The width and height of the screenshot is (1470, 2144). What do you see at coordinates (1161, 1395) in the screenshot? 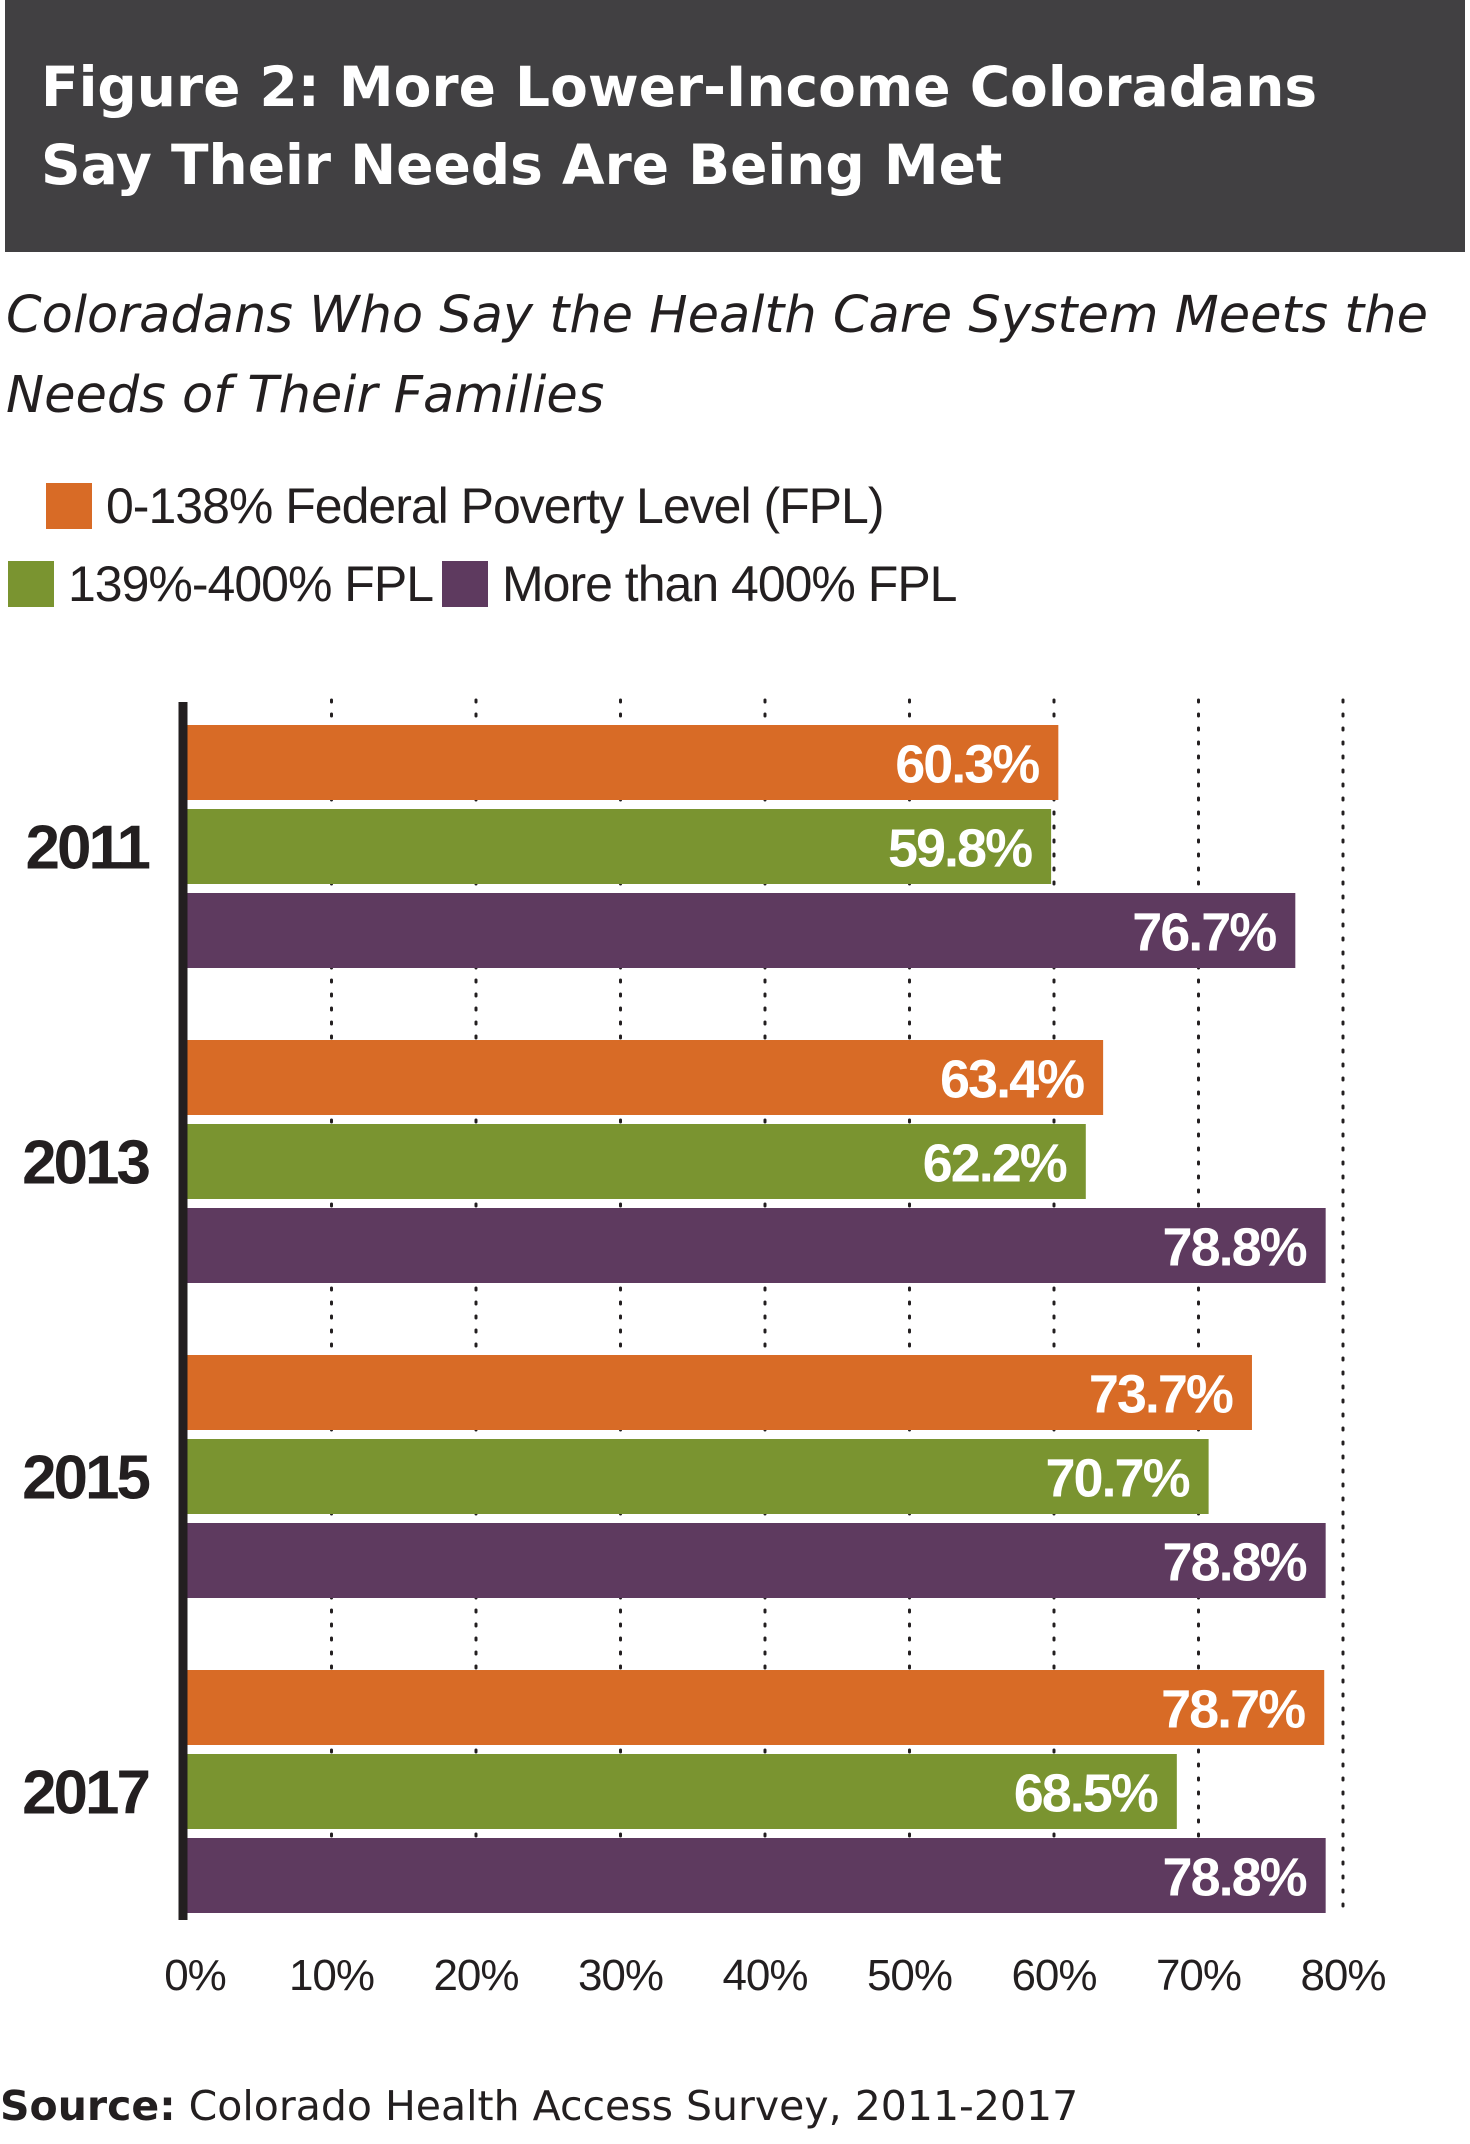
I see `bar-value-label: 73.7%` at bounding box center [1161, 1395].